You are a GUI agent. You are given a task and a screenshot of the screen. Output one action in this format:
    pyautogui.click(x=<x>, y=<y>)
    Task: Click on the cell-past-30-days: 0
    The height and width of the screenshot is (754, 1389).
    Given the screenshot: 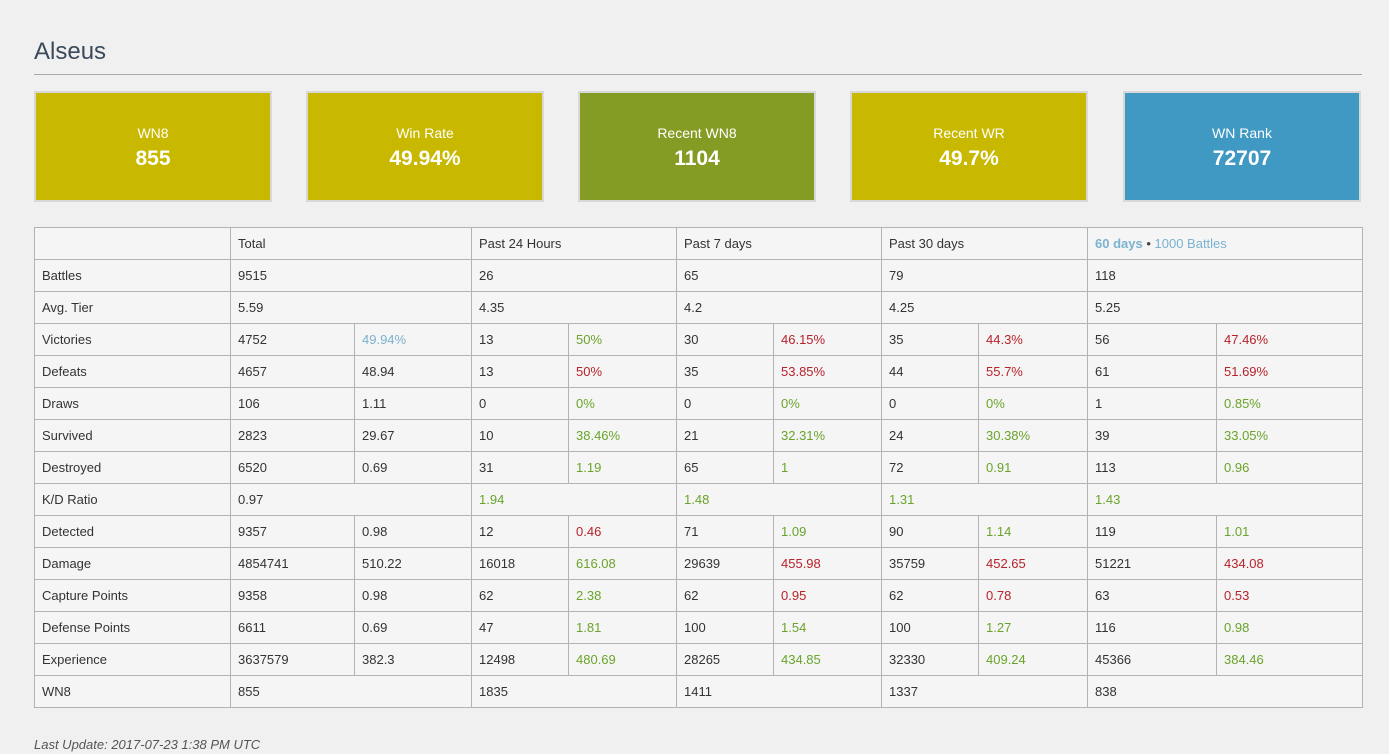 What is the action you would take?
    pyautogui.click(x=930, y=403)
    